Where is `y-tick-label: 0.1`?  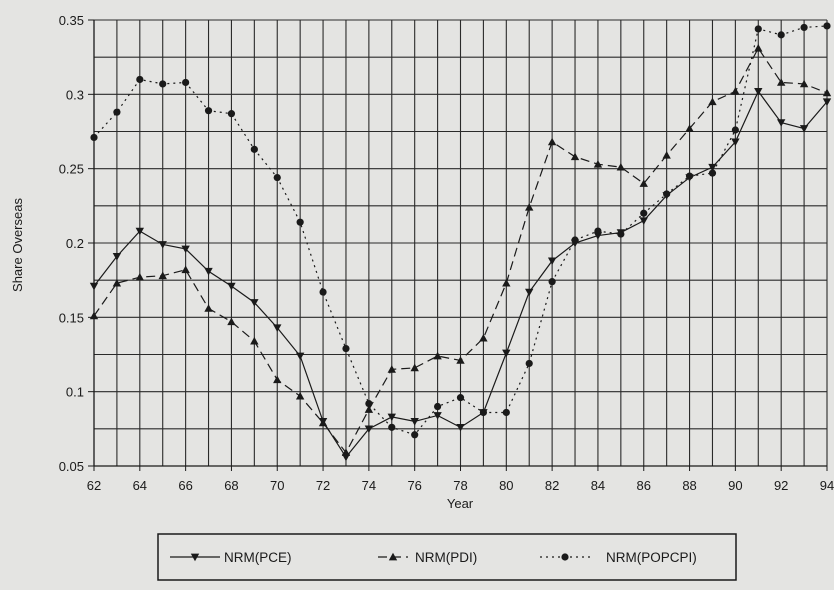
y-tick-label: 0.1 is located at coordinates (75, 392).